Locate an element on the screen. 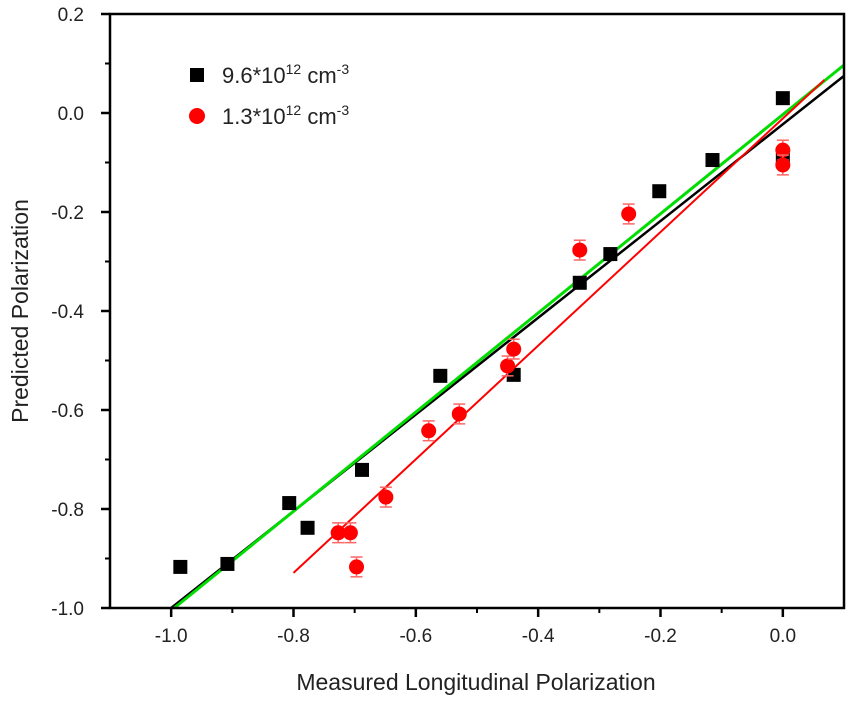 This screenshot has width=861, height=703. x-tick-label: -0.4 is located at coordinates (538, 636).